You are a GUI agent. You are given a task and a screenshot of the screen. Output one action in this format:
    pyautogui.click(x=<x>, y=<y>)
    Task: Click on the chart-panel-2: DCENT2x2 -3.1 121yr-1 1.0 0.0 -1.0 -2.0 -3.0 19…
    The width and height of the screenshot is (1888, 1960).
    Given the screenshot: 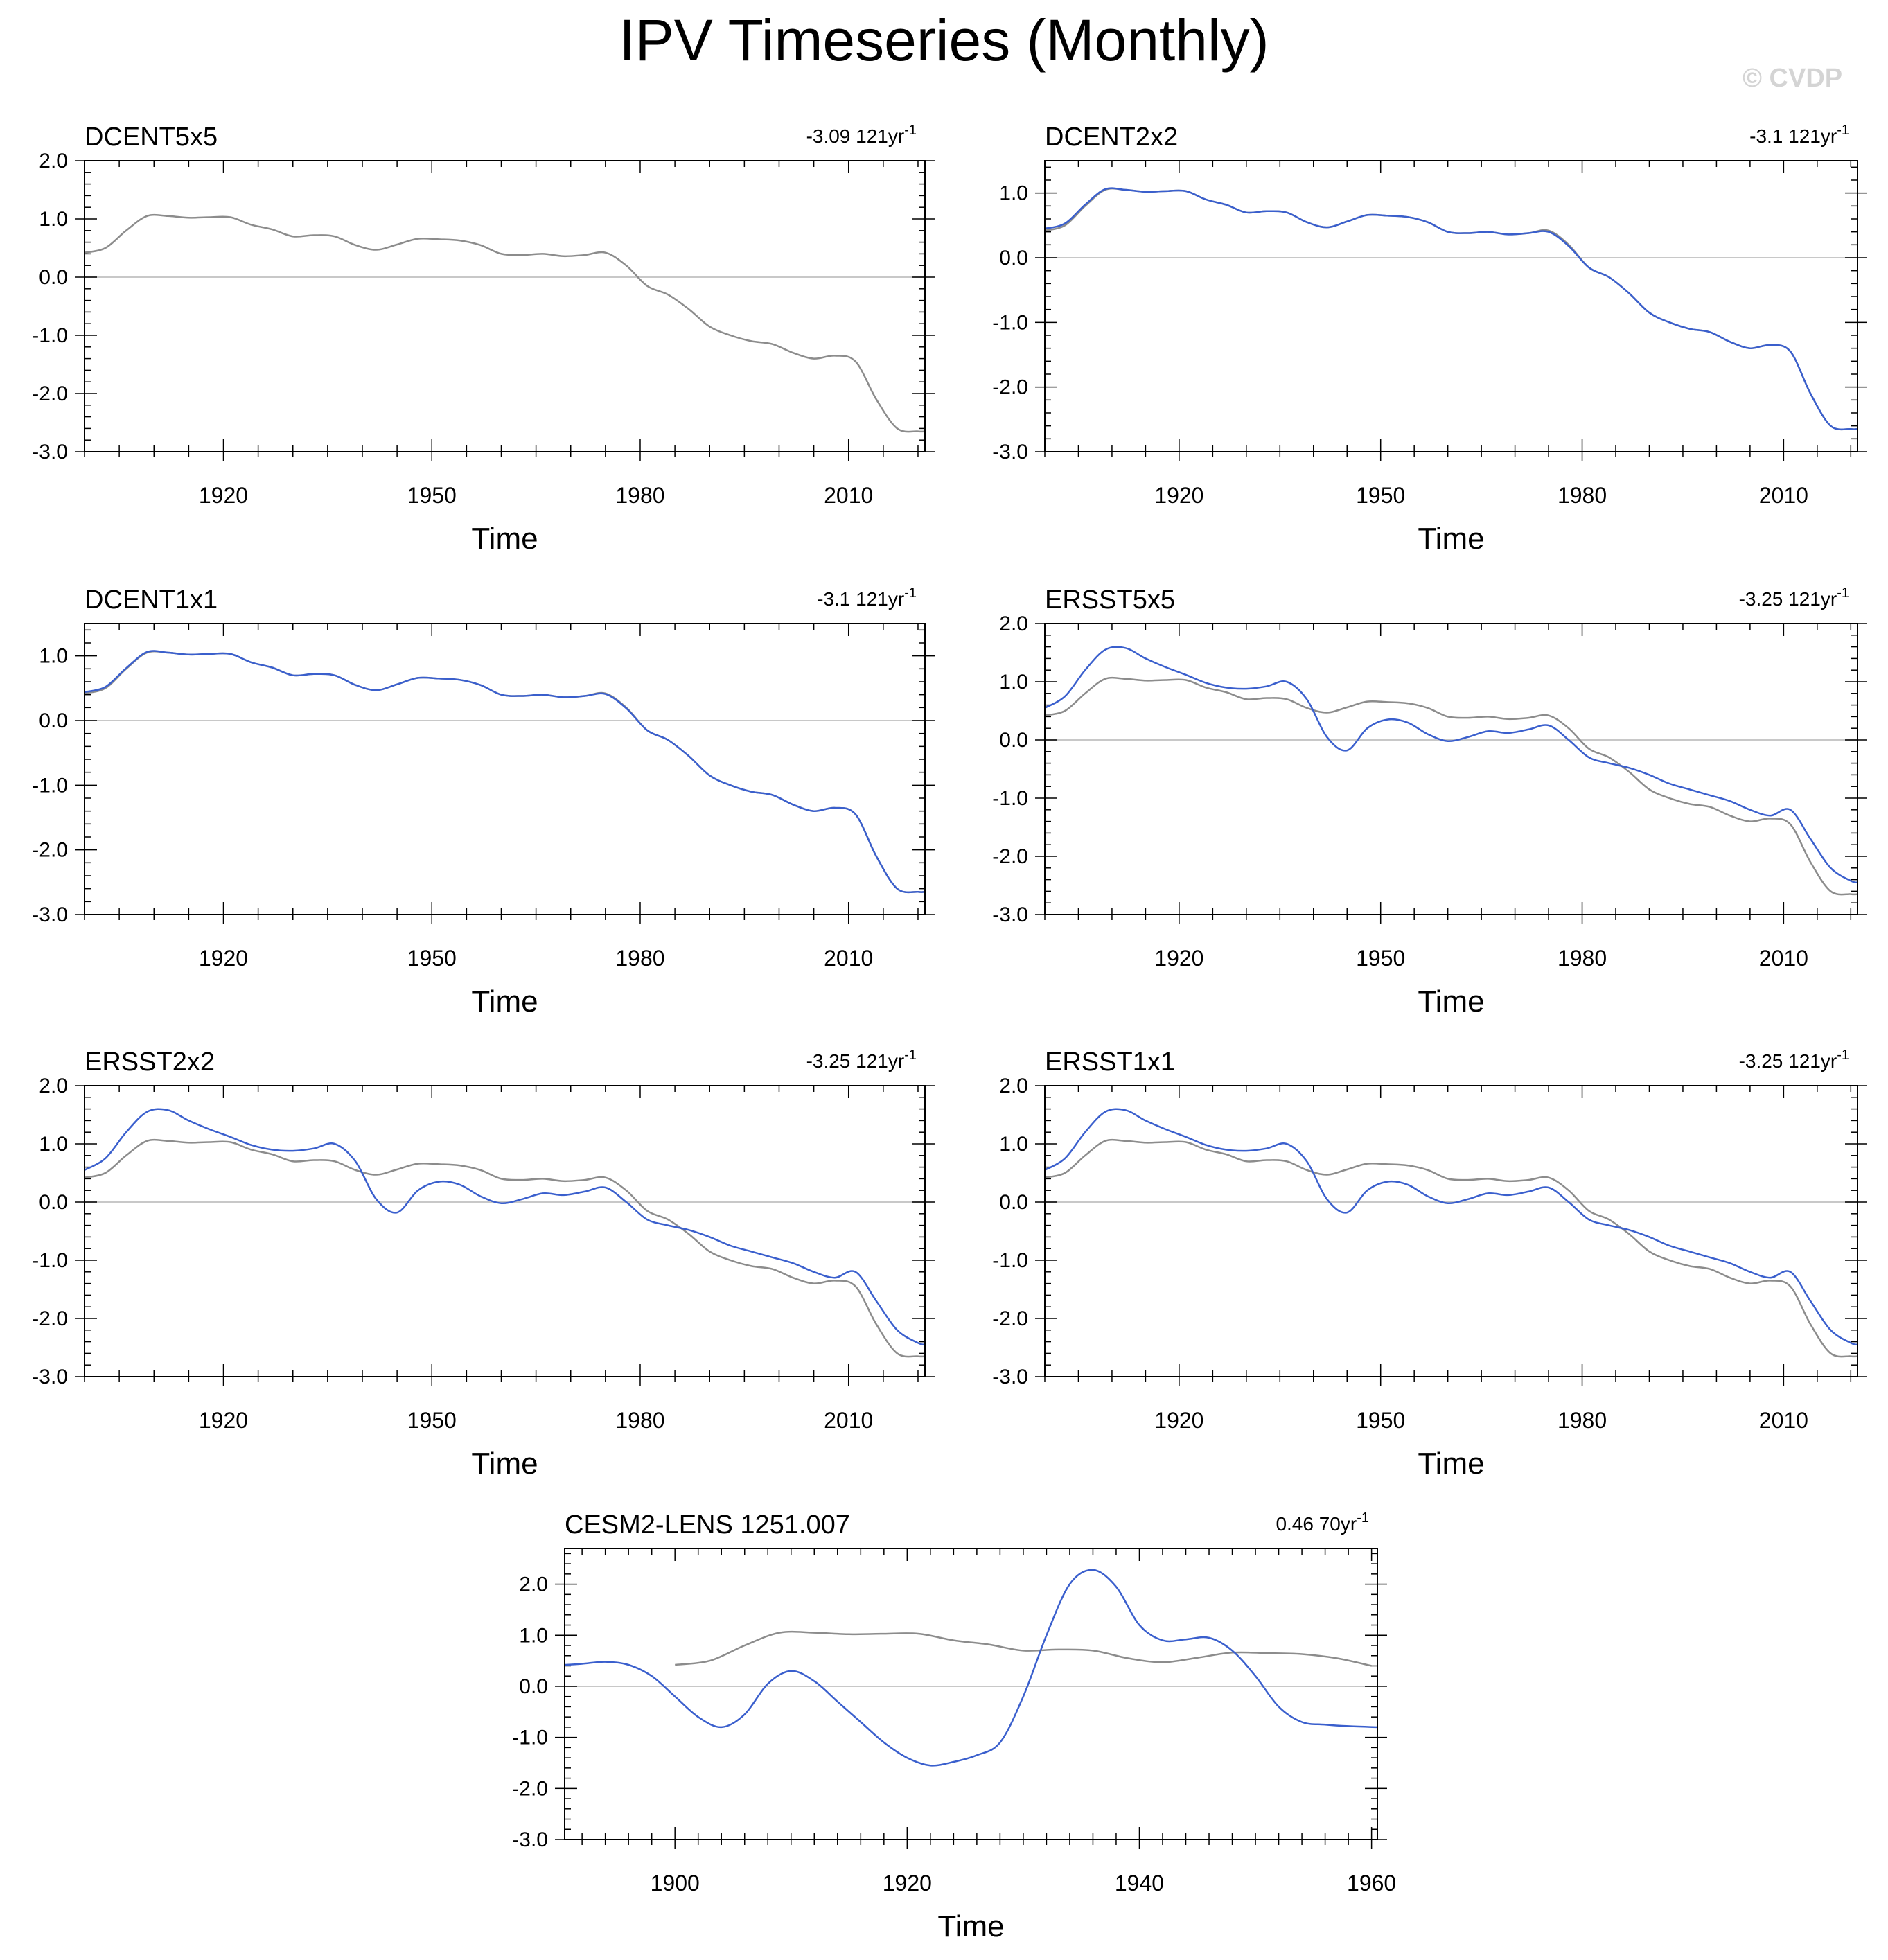 What is the action you would take?
    pyautogui.click(x=1429, y=339)
    